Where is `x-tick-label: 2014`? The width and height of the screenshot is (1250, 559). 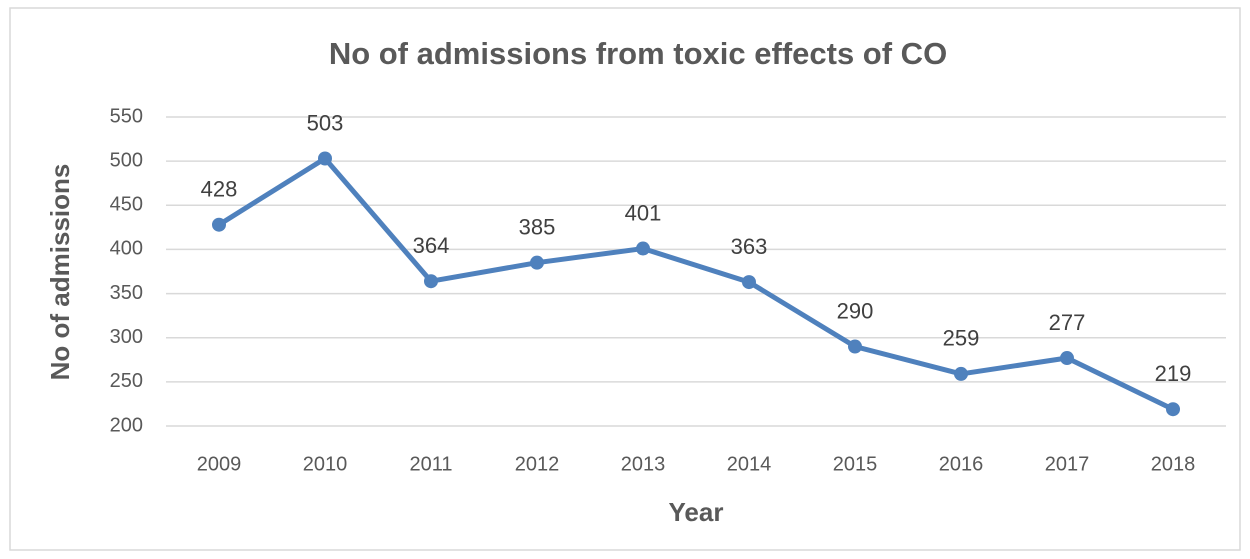
x-tick-label: 2014 is located at coordinates (749, 464).